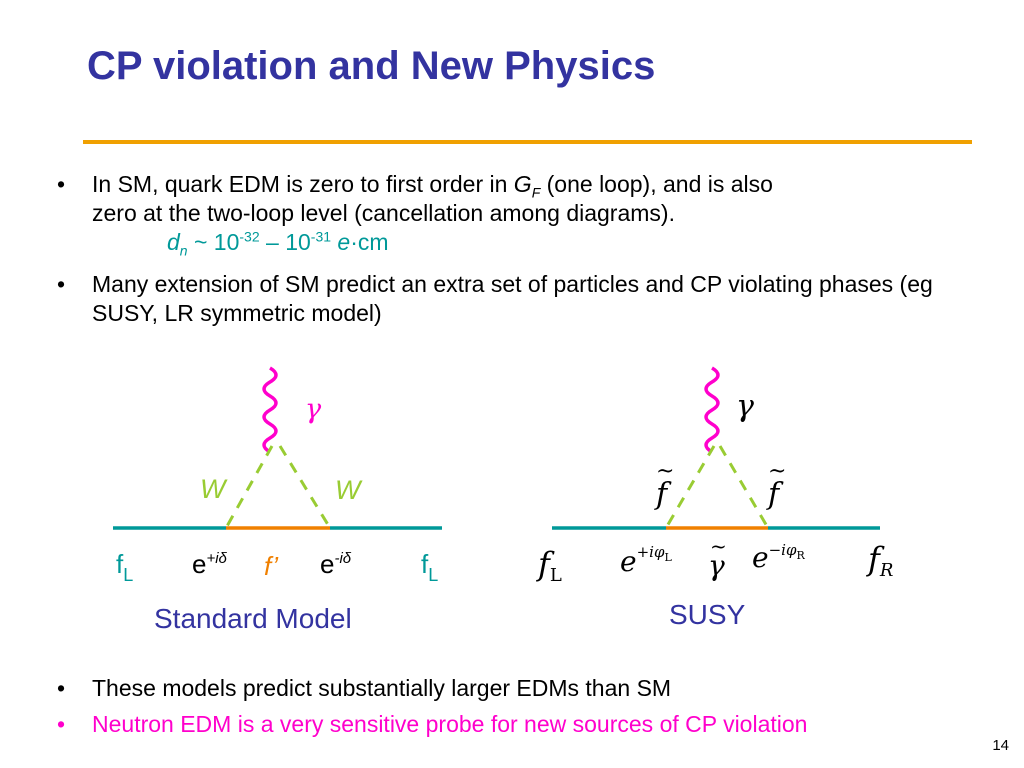 The width and height of the screenshot is (1024, 768). What do you see at coordinates (646, 560) in the screenshot?
I see `susy-e-left: e+iφL` at bounding box center [646, 560].